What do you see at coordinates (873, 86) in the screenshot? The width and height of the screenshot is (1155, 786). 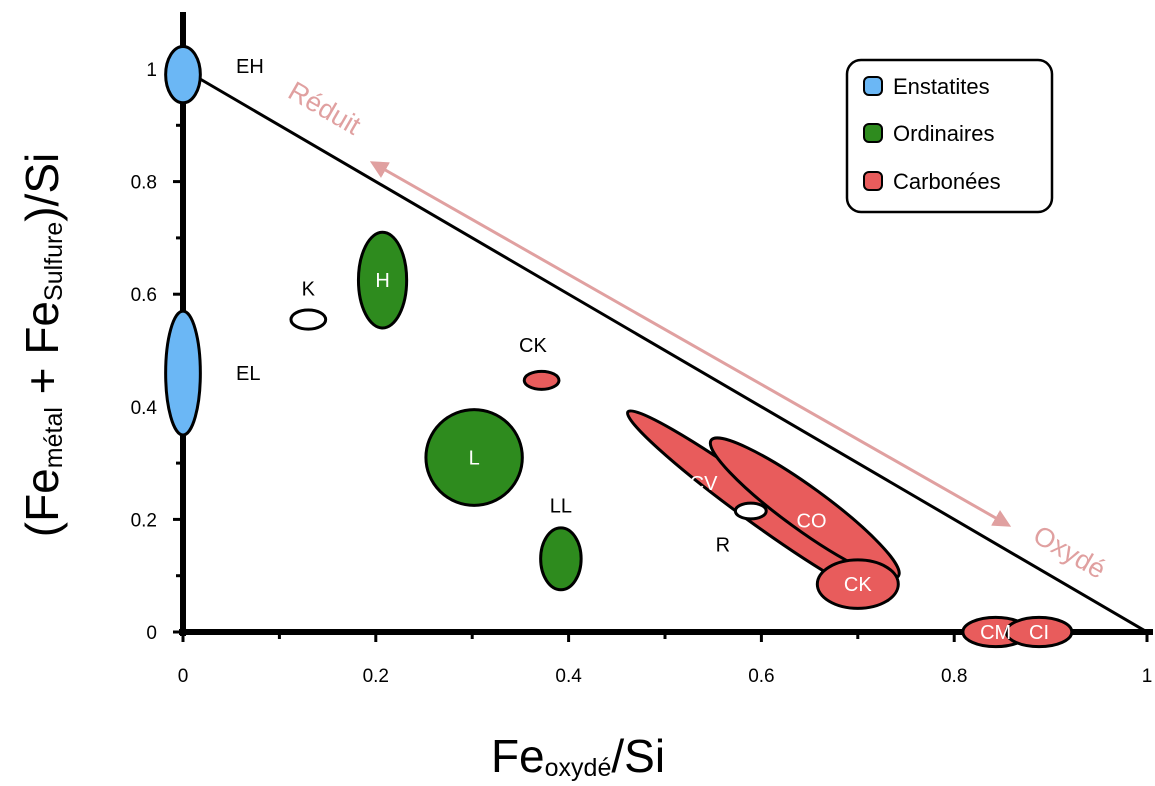 I see `legend-swatch-enstatites` at bounding box center [873, 86].